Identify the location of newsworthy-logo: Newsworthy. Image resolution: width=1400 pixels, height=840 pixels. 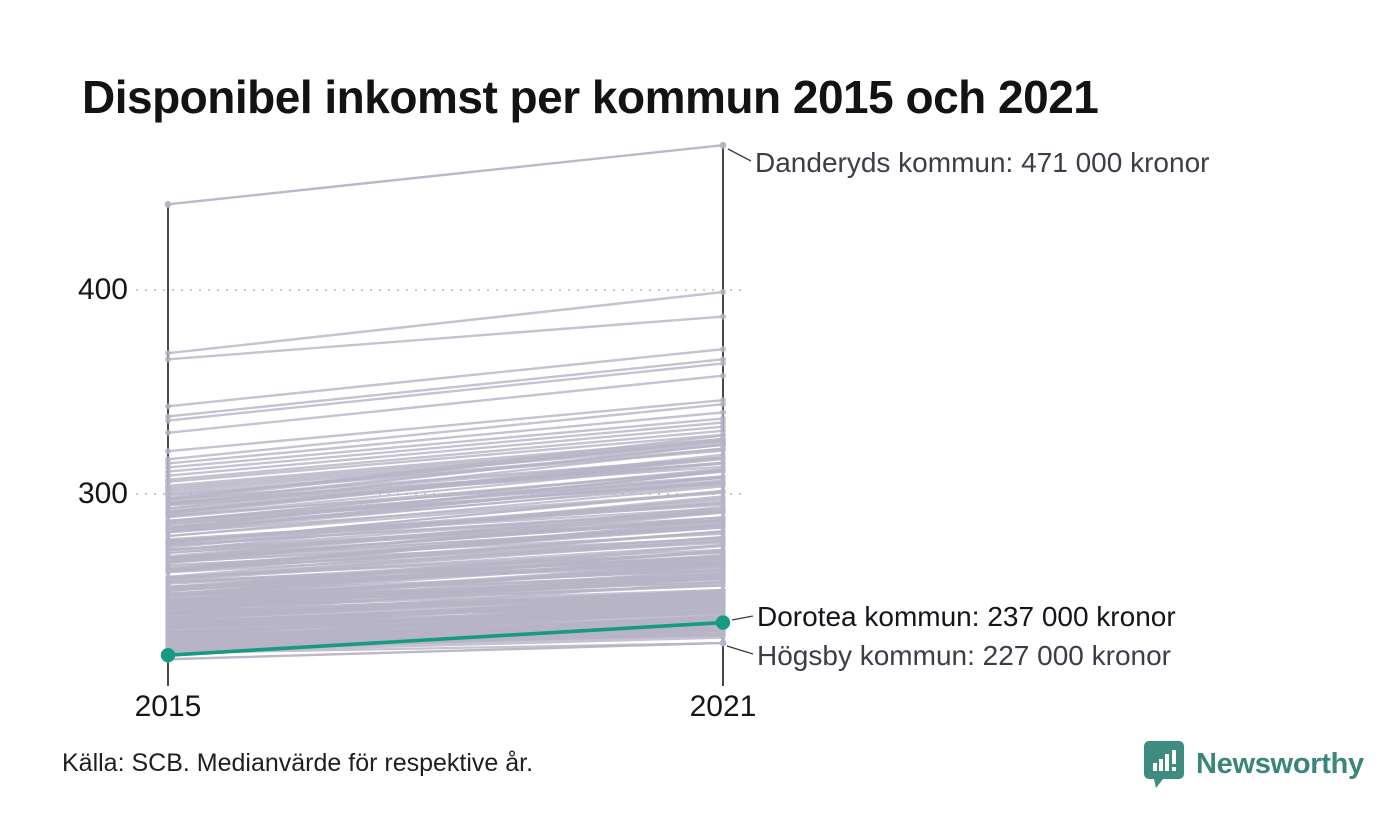
(1254, 764).